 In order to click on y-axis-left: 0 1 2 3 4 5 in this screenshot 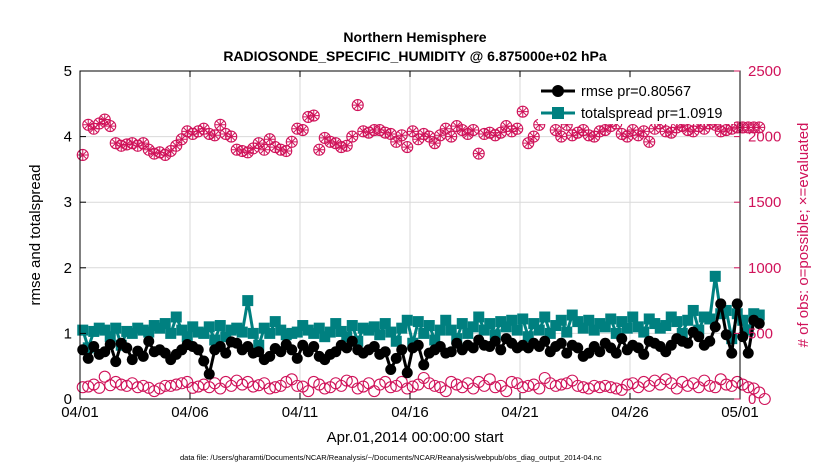, I will do `click(75, 235)`.